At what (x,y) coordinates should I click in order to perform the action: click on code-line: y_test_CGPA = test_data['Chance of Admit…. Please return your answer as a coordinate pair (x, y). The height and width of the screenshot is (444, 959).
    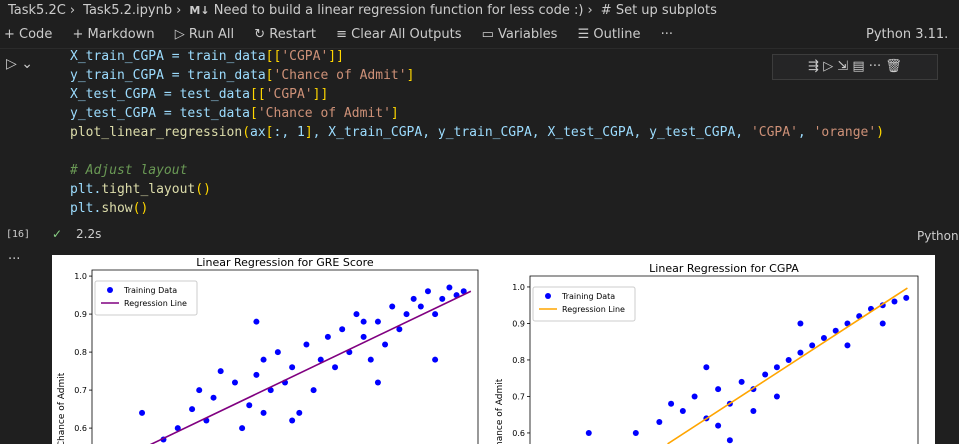
    Looking at the image, I should click on (234, 113).